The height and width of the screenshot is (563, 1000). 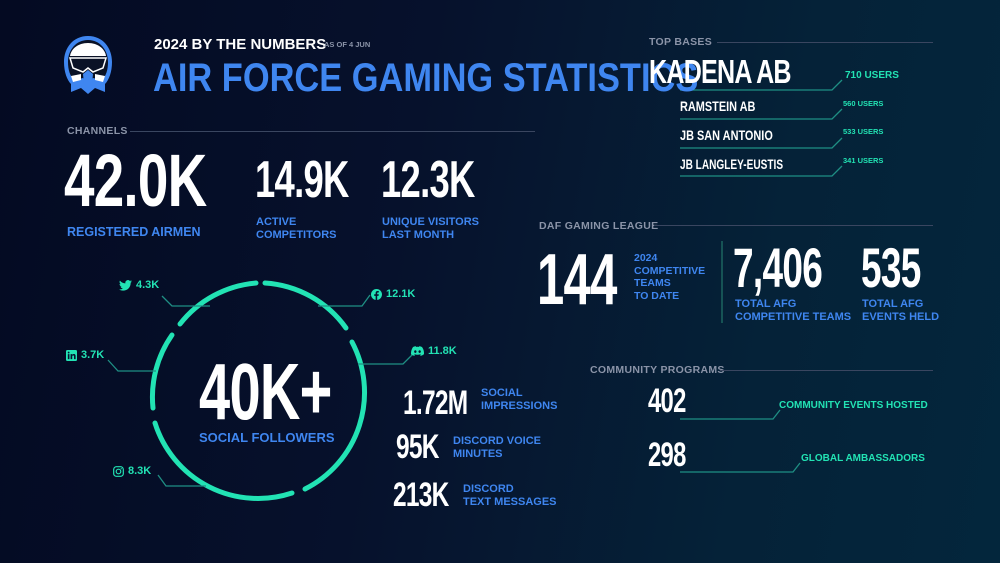 What do you see at coordinates (125, 285) in the screenshot?
I see `twitter-icon` at bounding box center [125, 285].